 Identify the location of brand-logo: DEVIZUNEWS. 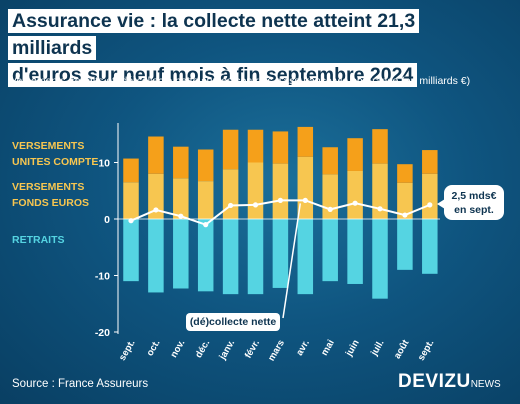
(449, 382).